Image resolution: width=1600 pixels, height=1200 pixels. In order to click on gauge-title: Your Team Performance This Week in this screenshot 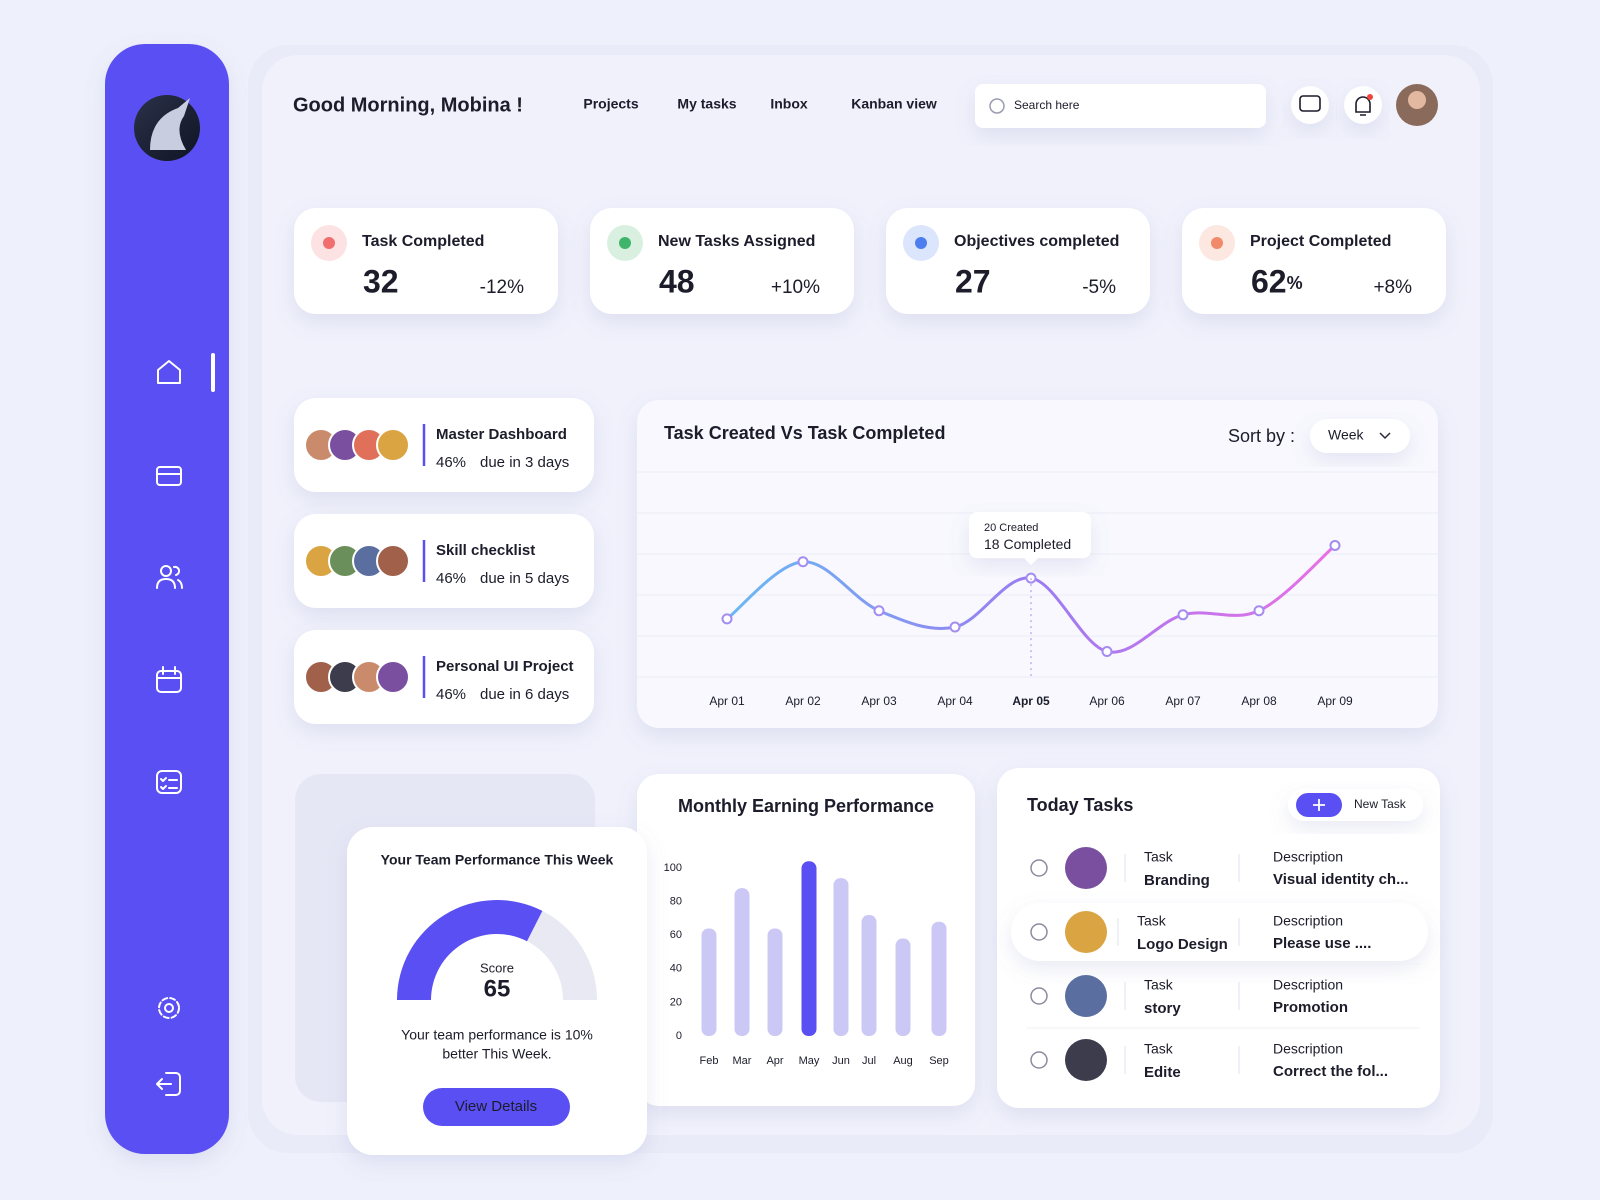, I will do `click(497, 860)`.